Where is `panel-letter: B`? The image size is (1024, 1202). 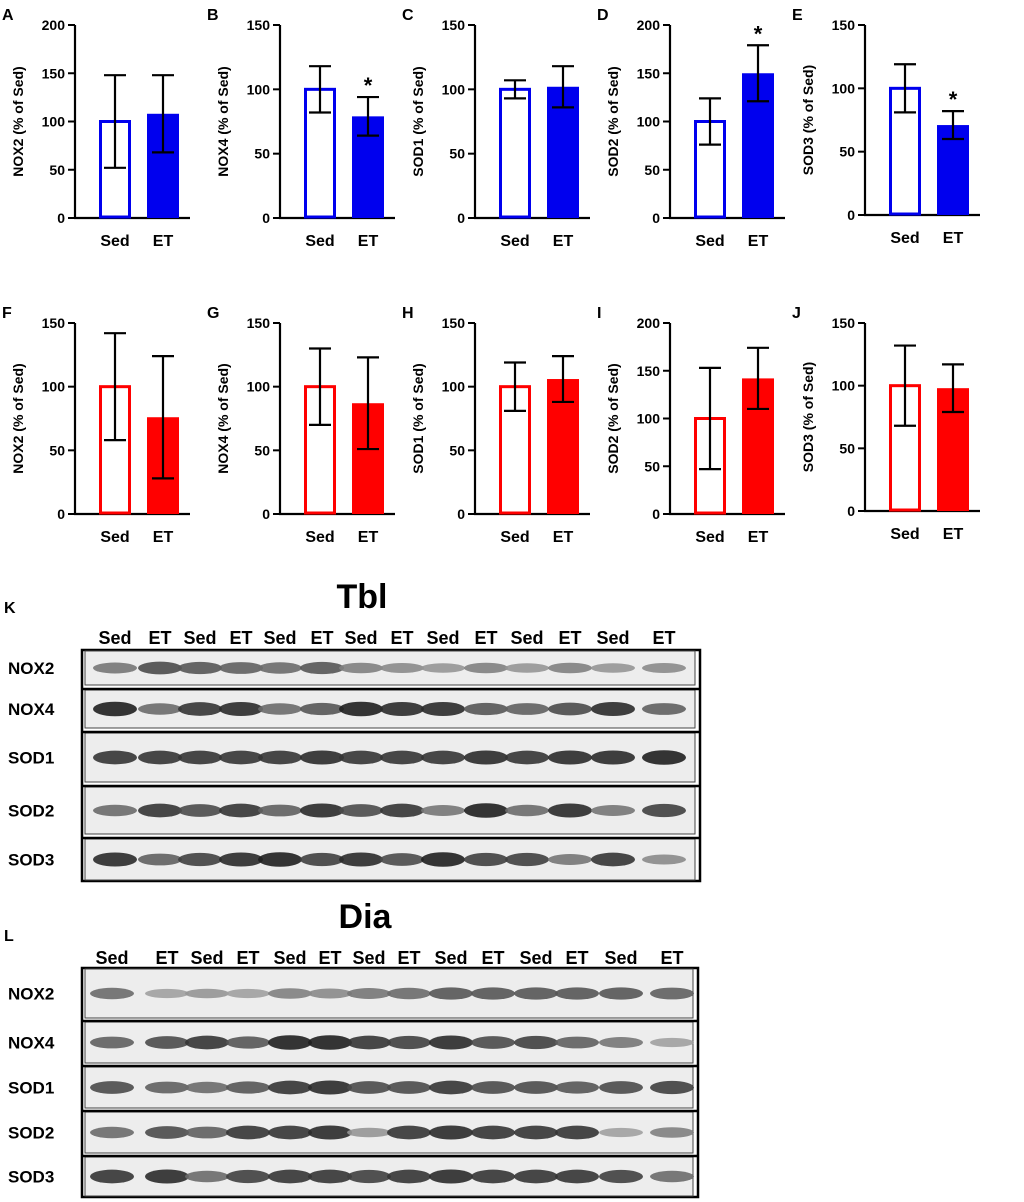
panel-letter: B is located at coordinates (213, 15).